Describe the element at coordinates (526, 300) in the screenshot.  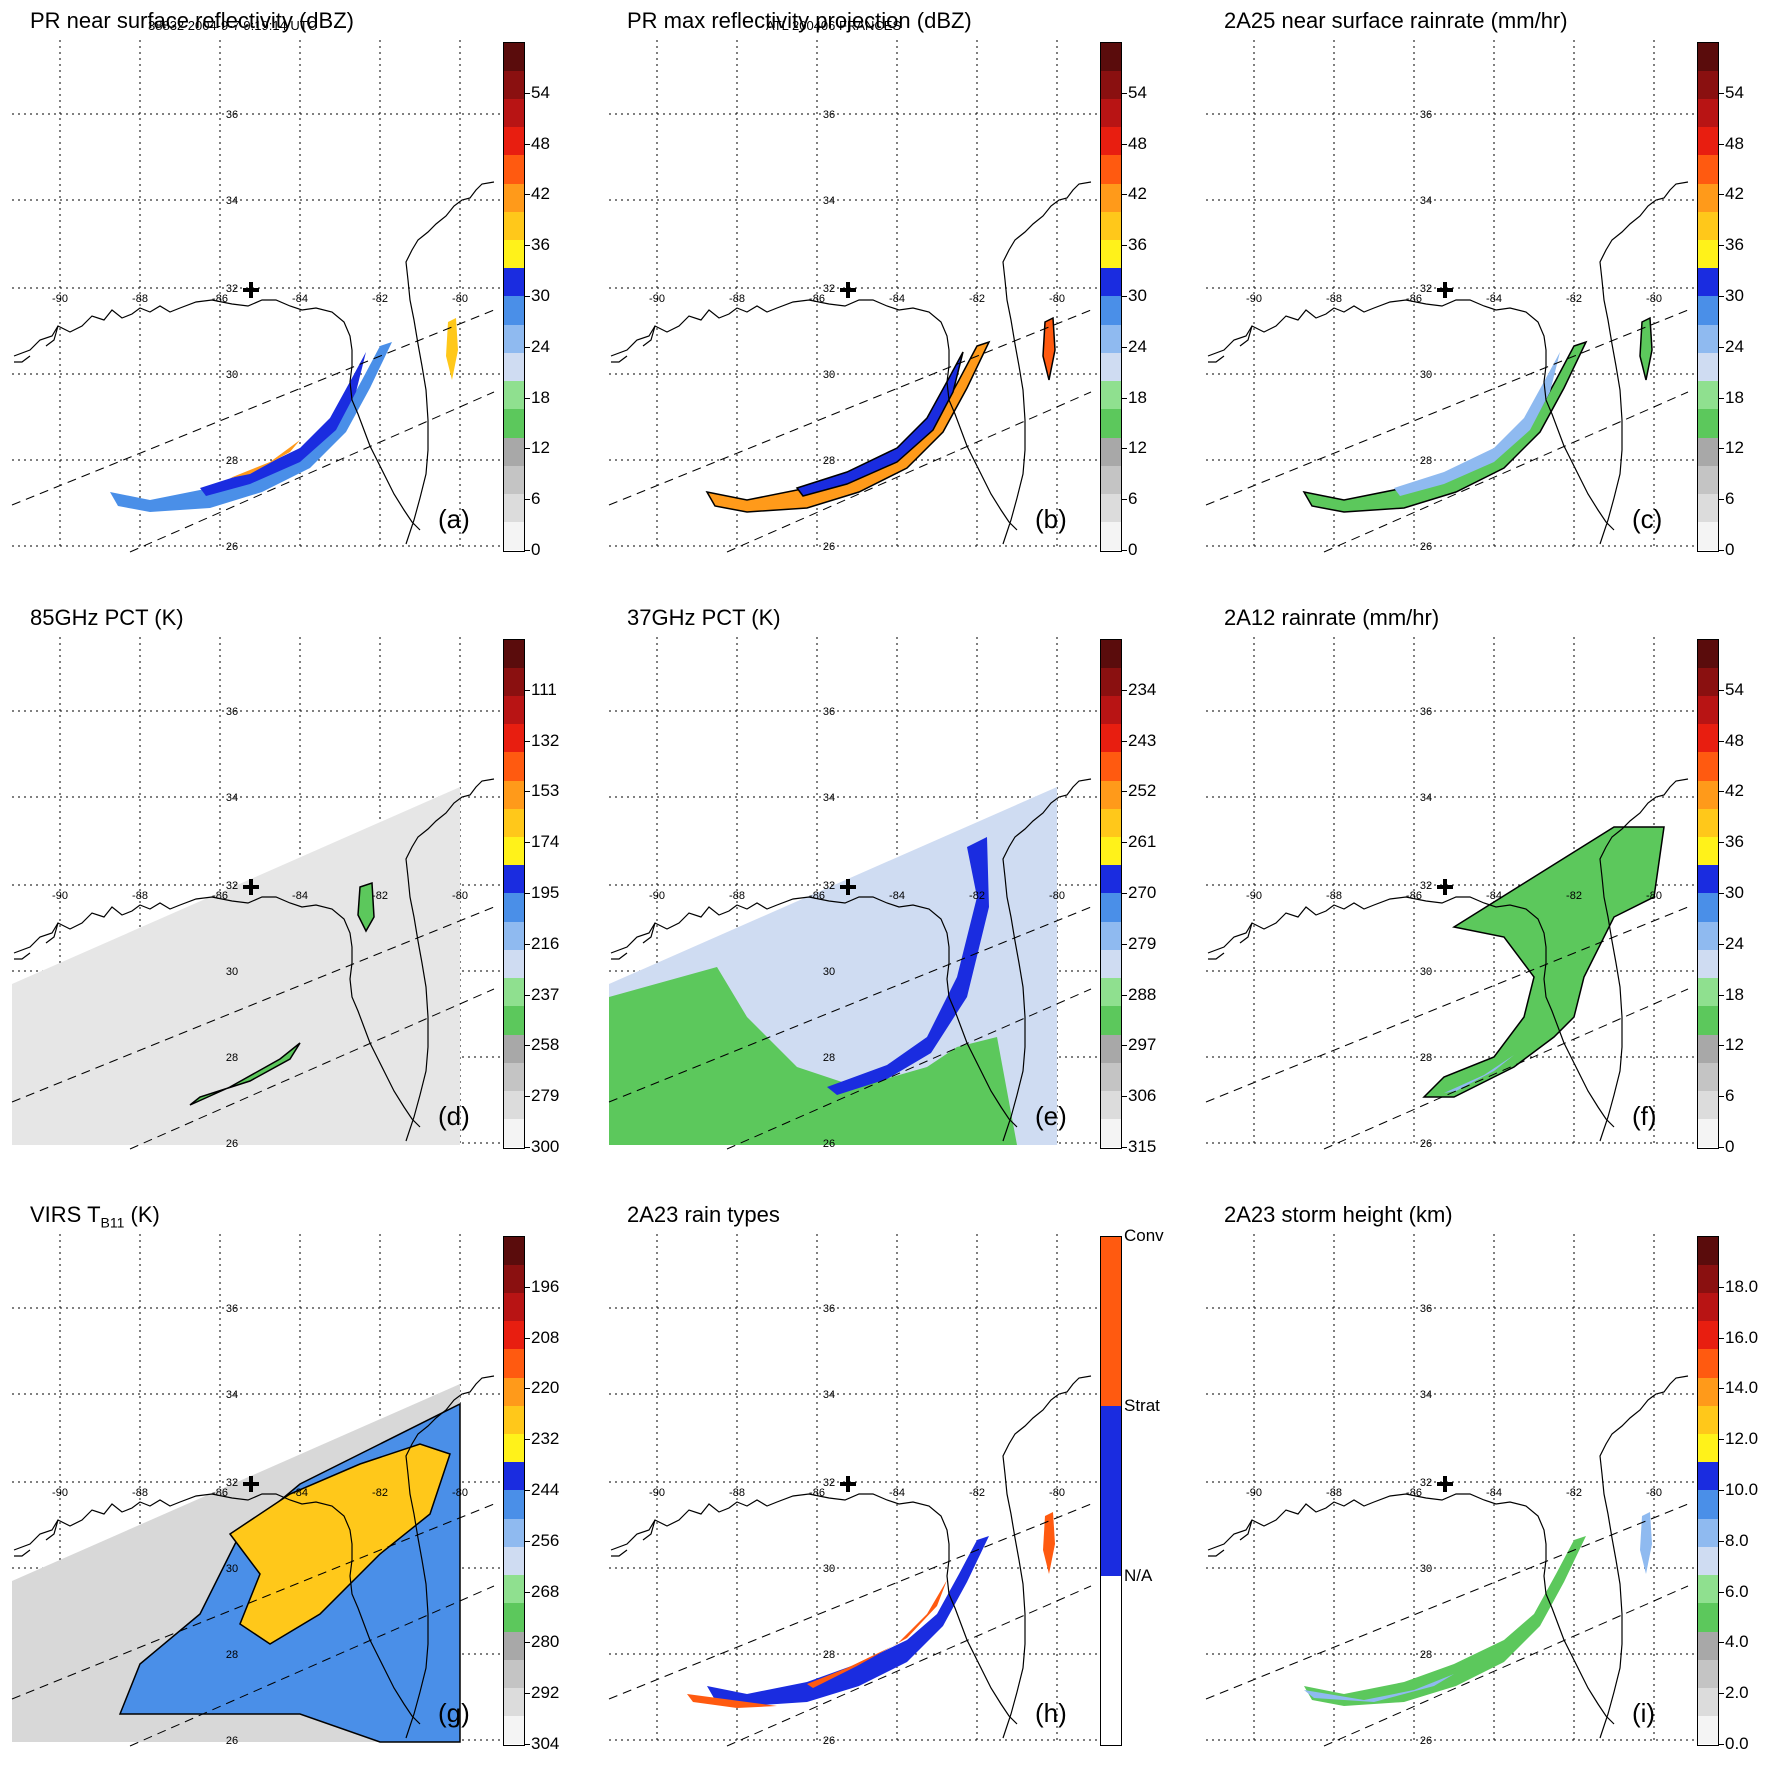
I see `colorbar: 54 48 42 36 30 24 18 12 6 0` at that location.